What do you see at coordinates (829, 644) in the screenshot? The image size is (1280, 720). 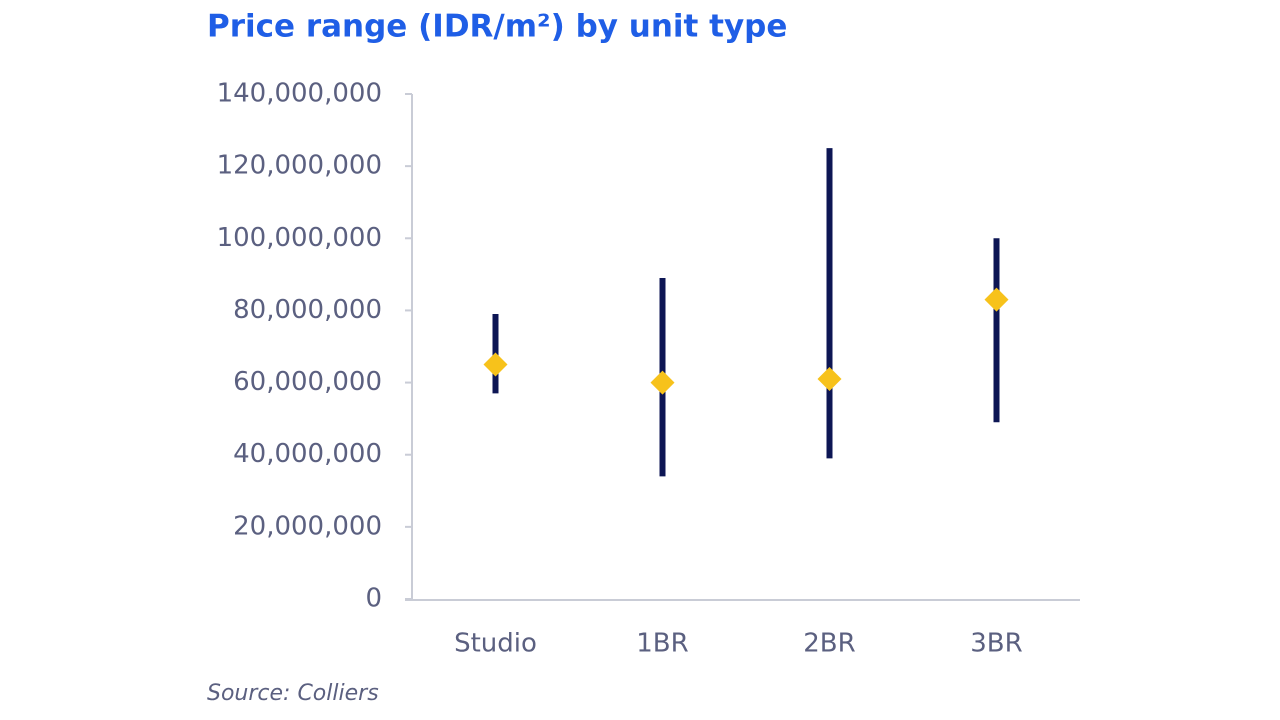 I see `x-tick-label: 2BR` at bounding box center [829, 644].